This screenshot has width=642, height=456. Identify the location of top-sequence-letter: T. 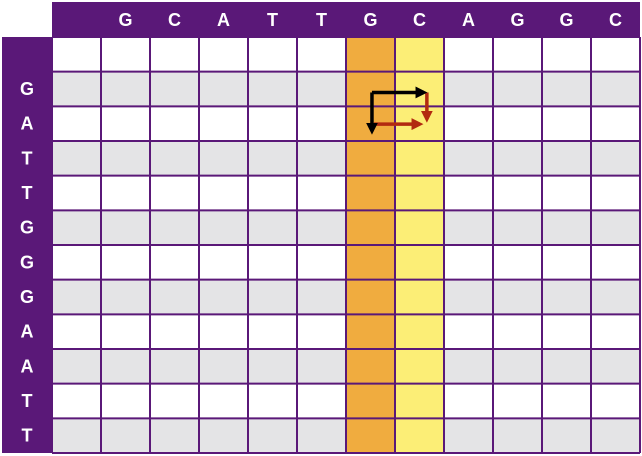
(321, 20).